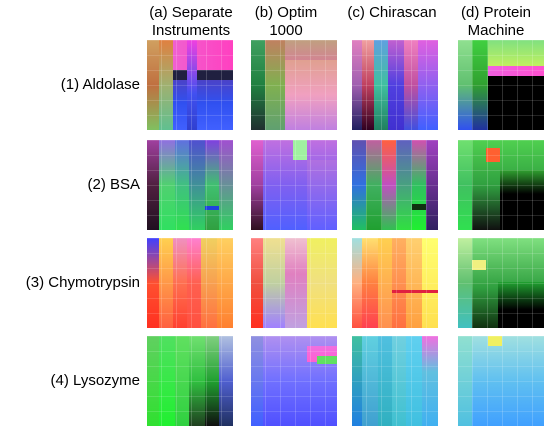 The width and height of the screenshot is (553, 434). Describe the element at coordinates (191, 30) in the screenshot. I see `column-header-a-line2: Instruments` at that location.